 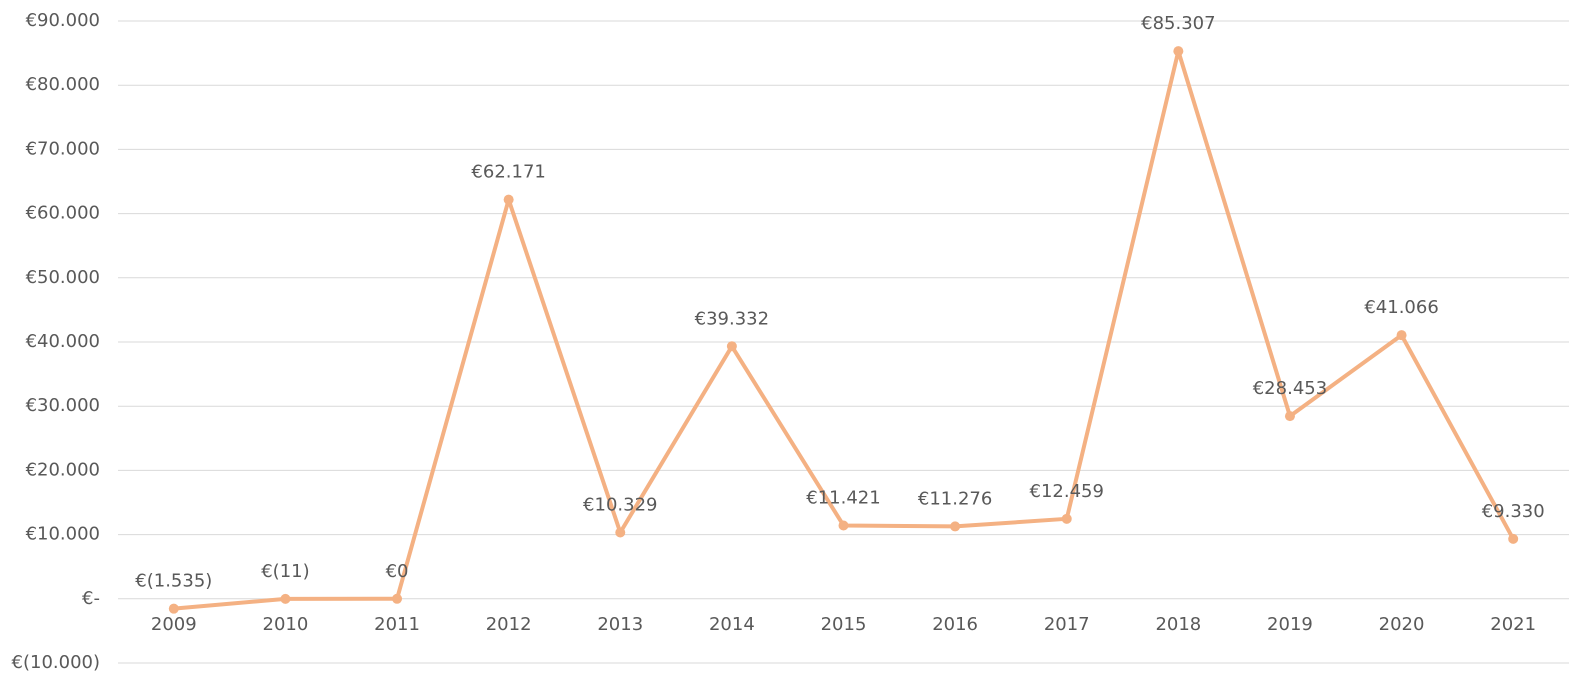 I want to click on y-tick-label: €90.000, so click(x=63, y=20).